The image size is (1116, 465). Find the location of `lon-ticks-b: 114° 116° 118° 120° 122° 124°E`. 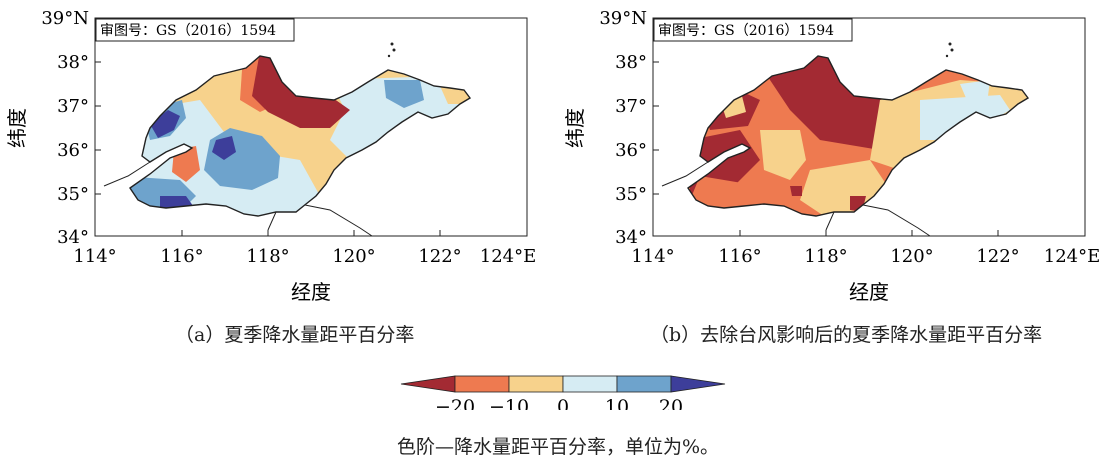

lon-ticks-b: 114° 116° 118° 120° 122° 124°E is located at coordinates (865, 256).